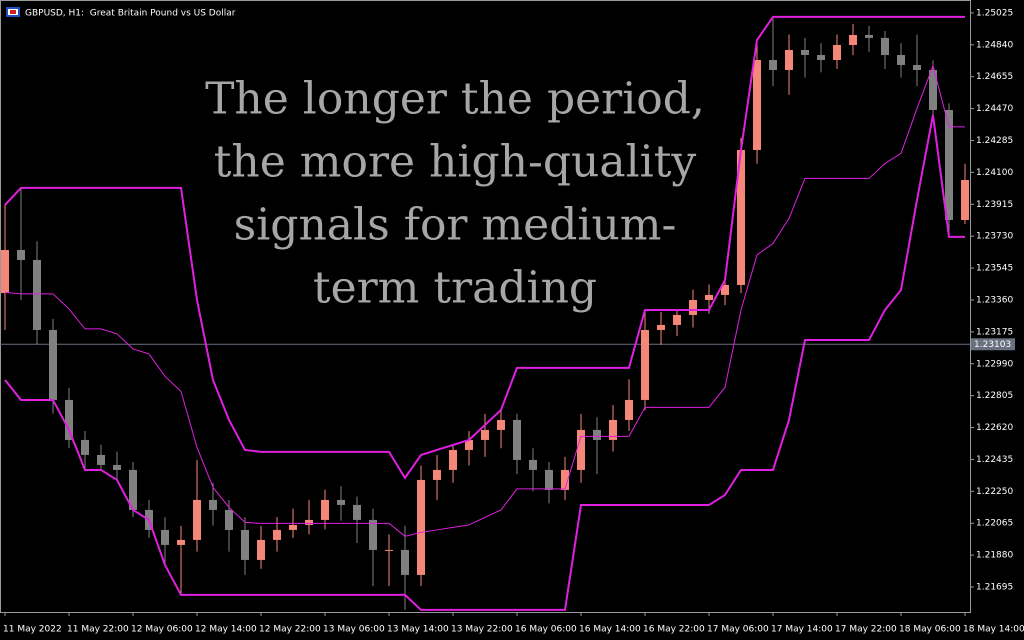 This screenshot has height=640, width=1024. What do you see at coordinates (610, 630) in the screenshot?
I see `x-tick-label: 16 May 14:00` at bounding box center [610, 630].